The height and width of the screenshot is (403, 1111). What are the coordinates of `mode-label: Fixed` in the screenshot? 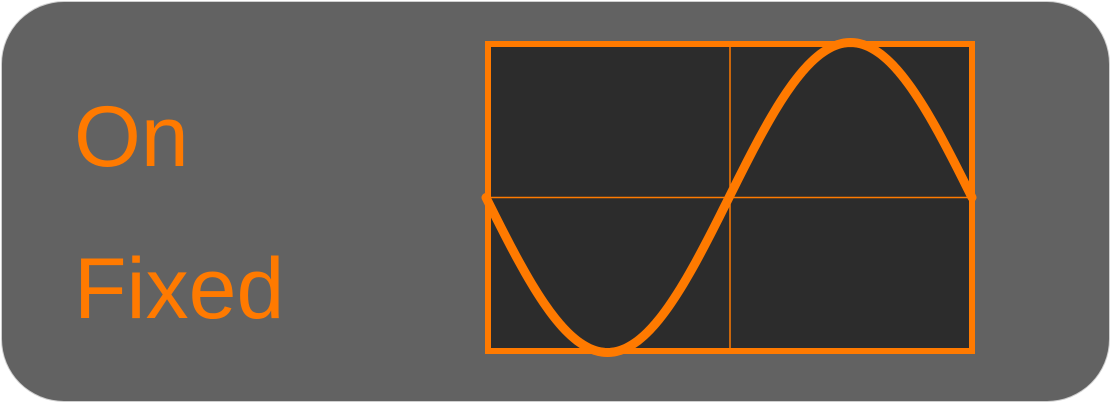 It's located at (179, 289).